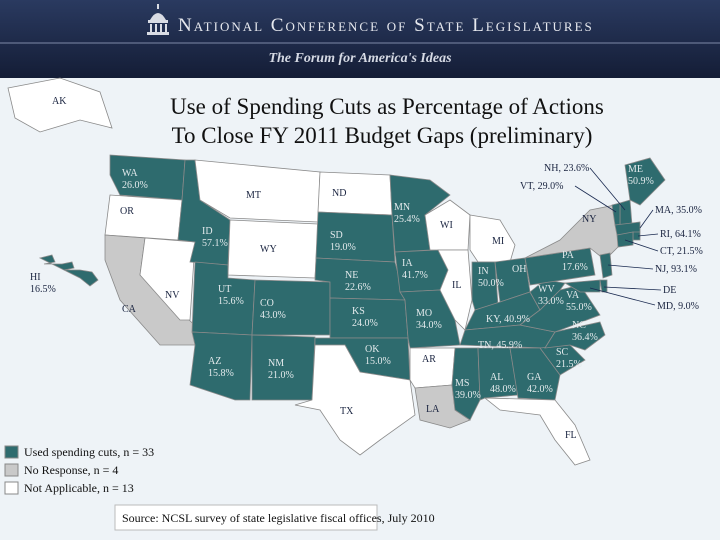 The image size is (720, 540). What do you see at coordinates (231, 301) in the screenshot?
I see `state-value: 15.6%` at bounding box center [231, 301].